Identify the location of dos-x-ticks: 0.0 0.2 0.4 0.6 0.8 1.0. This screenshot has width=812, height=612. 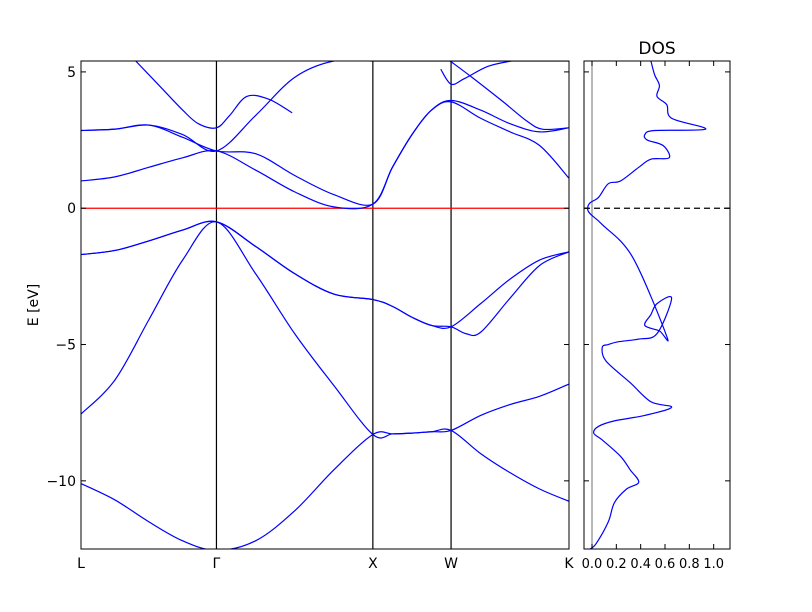
(653, 316).